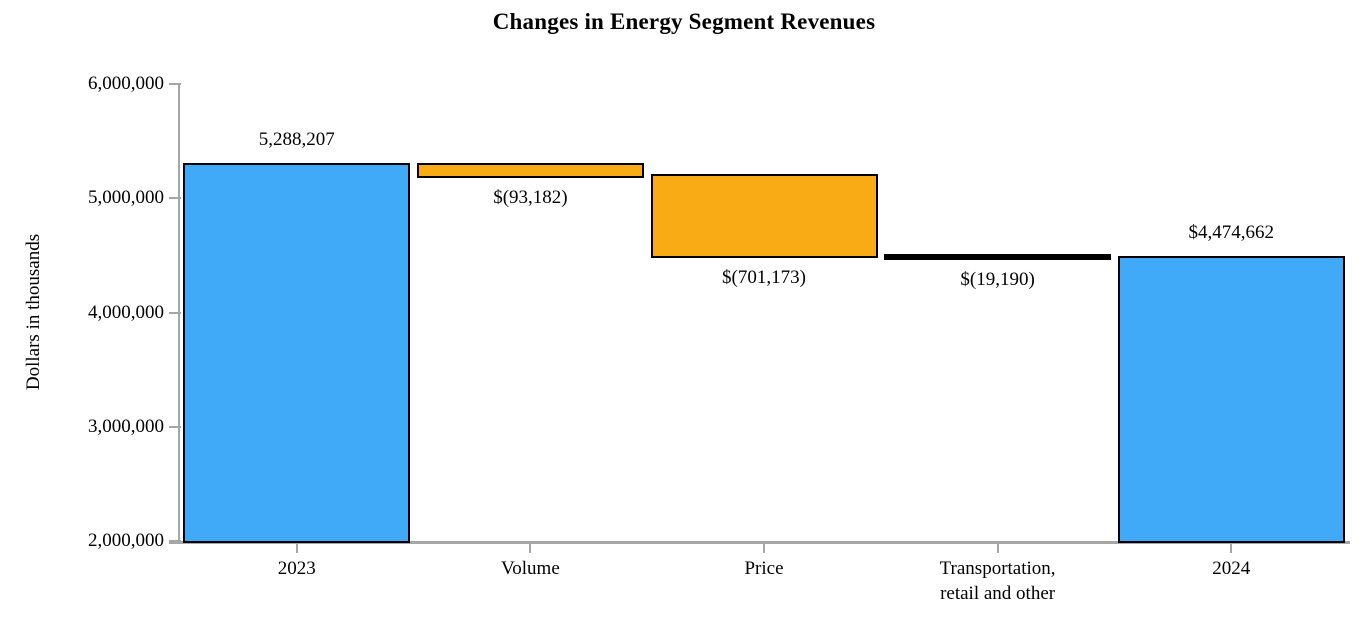 The image size is (1368, 626). I want to click on y-axis-line, so click(179, 314).